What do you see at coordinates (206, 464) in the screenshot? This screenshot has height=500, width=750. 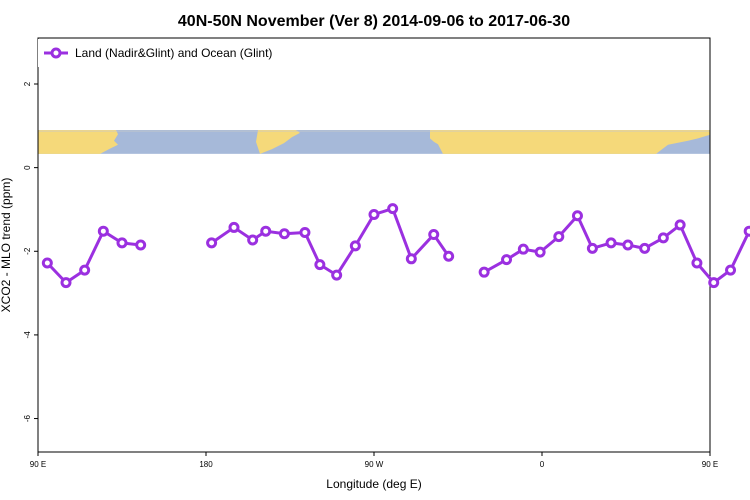 I see `x-tick-label: 180` at bounding box center [206, 464].